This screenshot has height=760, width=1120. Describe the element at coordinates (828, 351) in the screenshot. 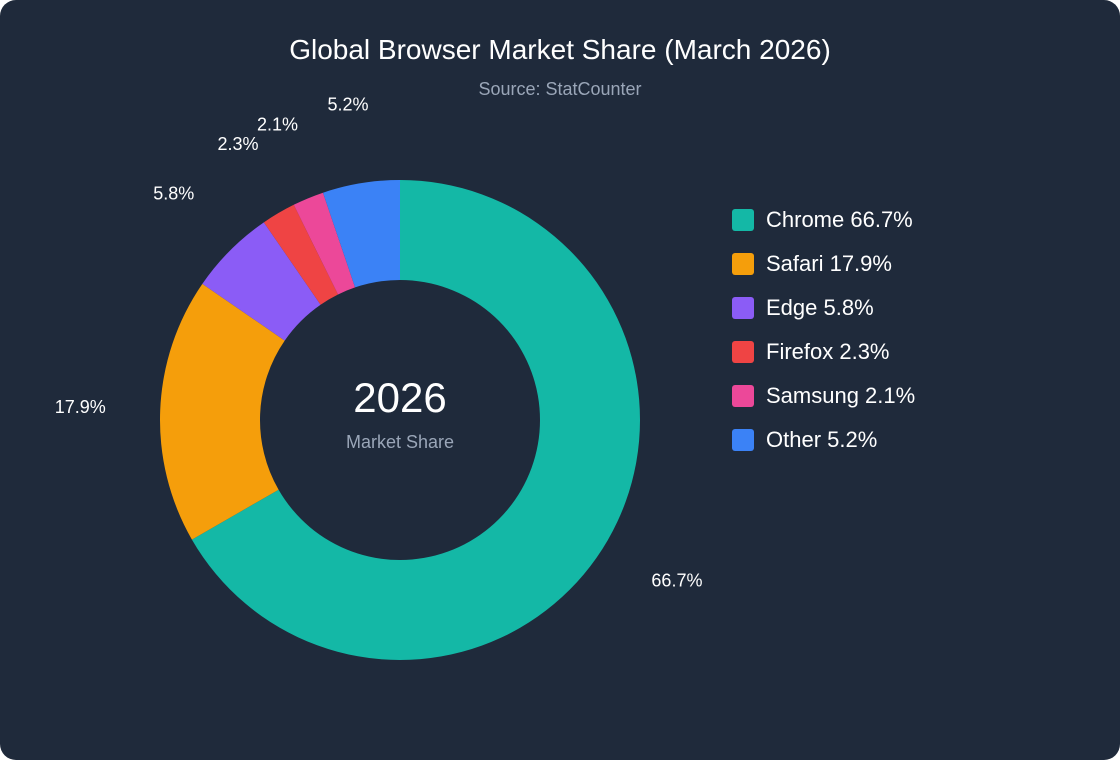

I see `legend-label: Firefox 2.3%` at that location.